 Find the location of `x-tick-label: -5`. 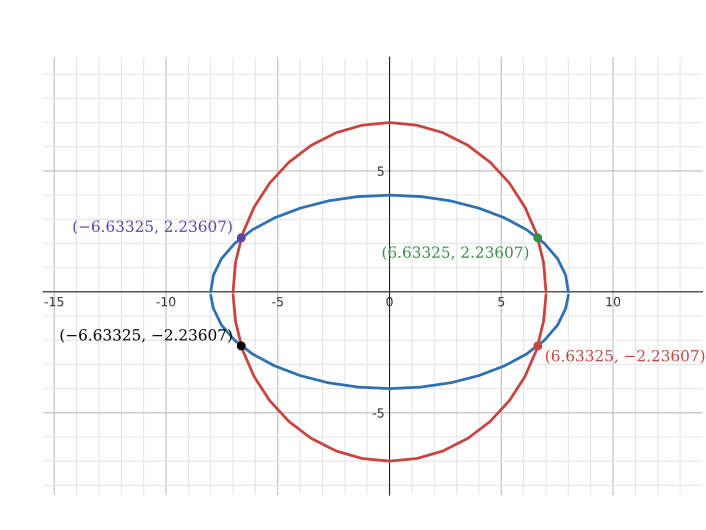

x-tick-label: -5 is located at coordinates (277, 301).